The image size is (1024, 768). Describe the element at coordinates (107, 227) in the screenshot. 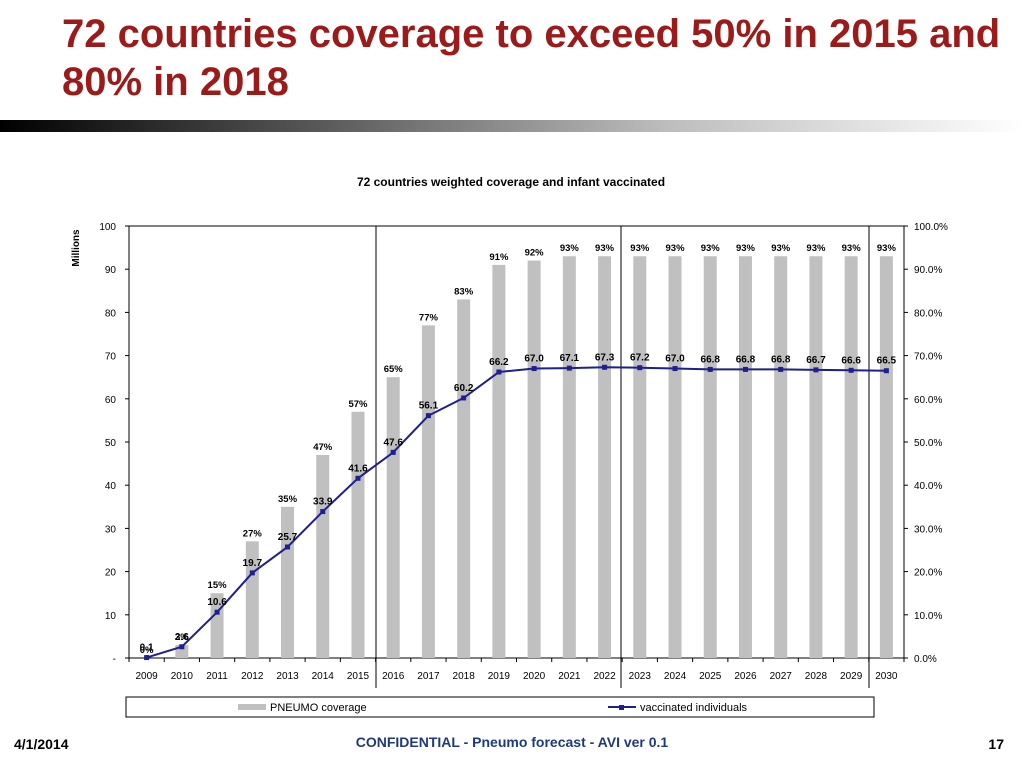

I see `left-tick-label: 100` at that location.